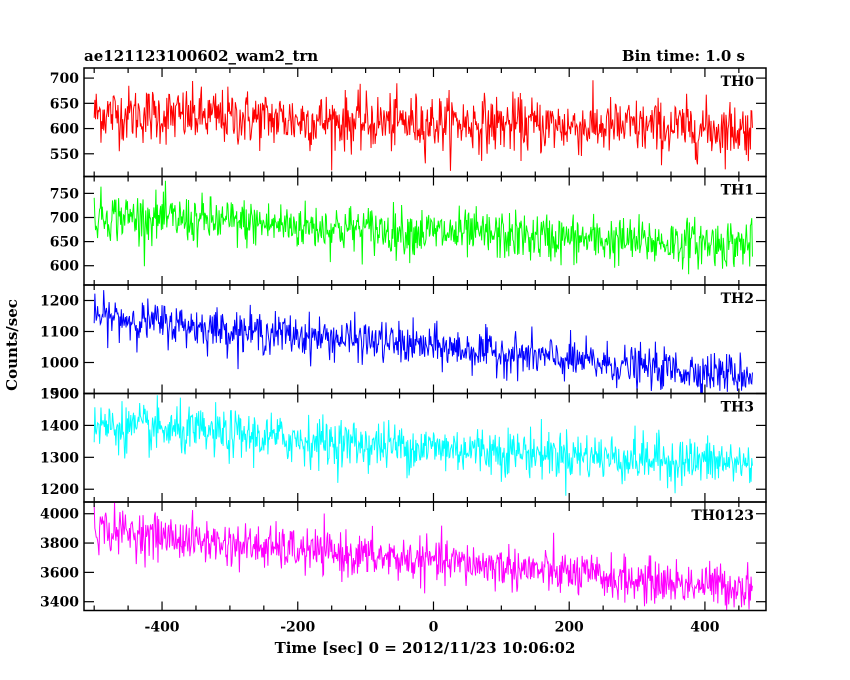  I want to click on panel-label: TH0, so click(738, 82).